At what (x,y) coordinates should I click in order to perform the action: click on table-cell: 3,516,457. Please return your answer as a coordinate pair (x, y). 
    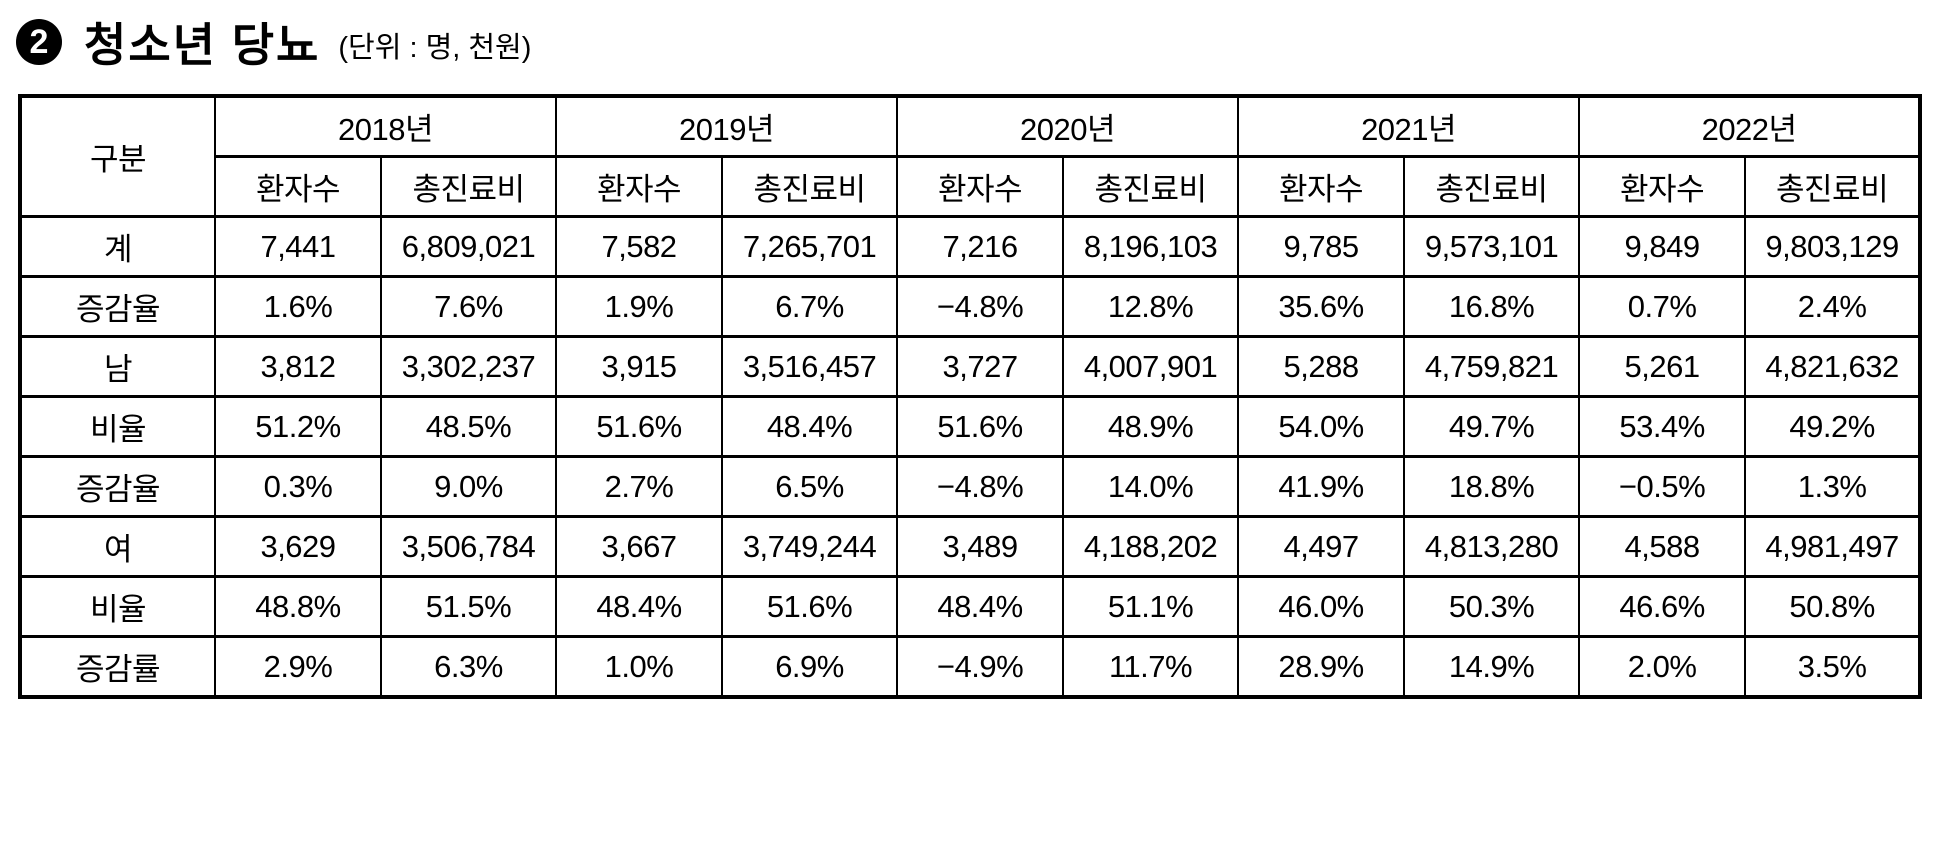
    Looking at the image, I should click on (810, 366).